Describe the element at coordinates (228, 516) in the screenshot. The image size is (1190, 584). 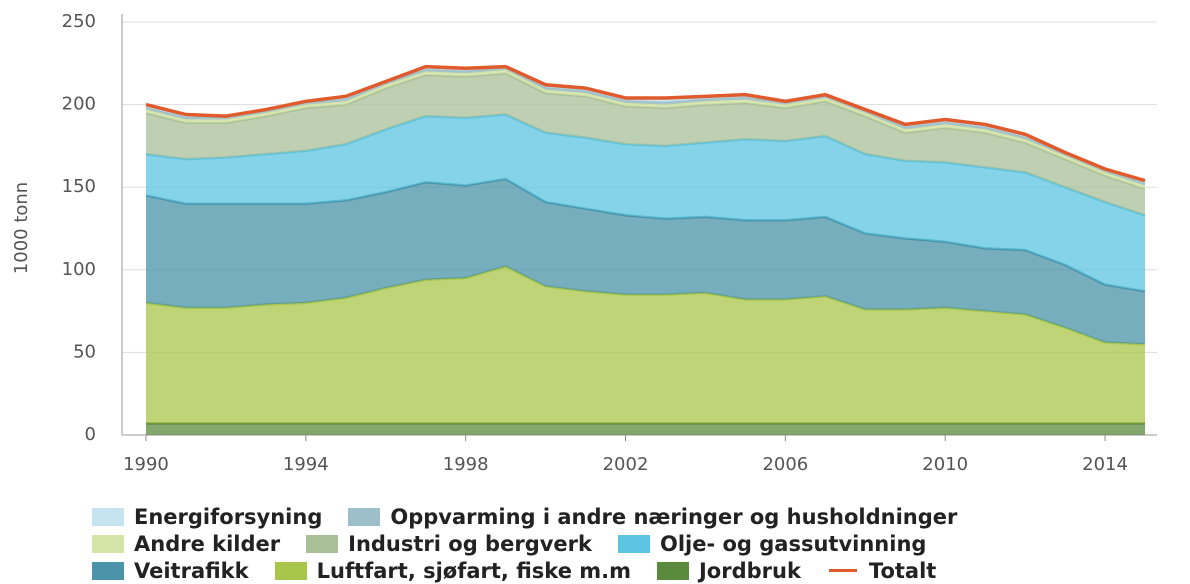
I see `legend-label: Energiforsyning` at that location.